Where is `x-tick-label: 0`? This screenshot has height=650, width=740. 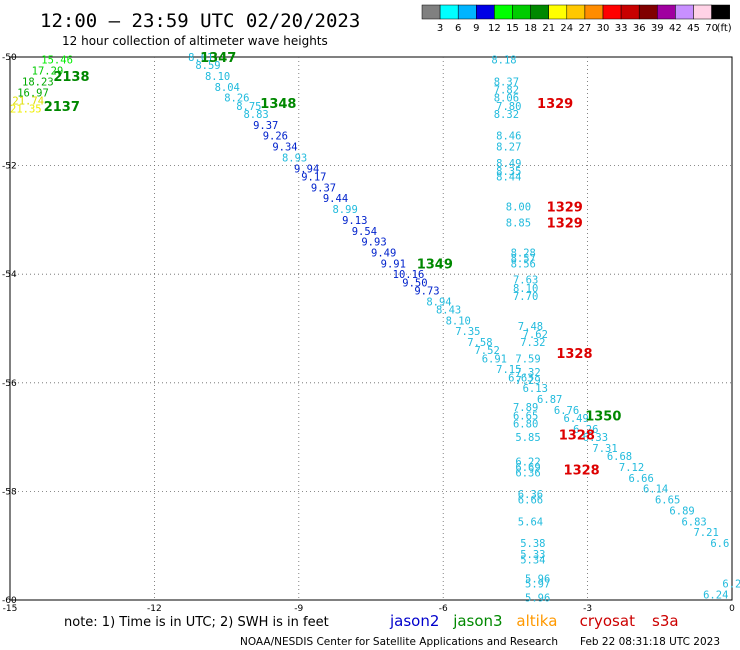
x-tick-label: 0 is located at coordinates (732, 609).